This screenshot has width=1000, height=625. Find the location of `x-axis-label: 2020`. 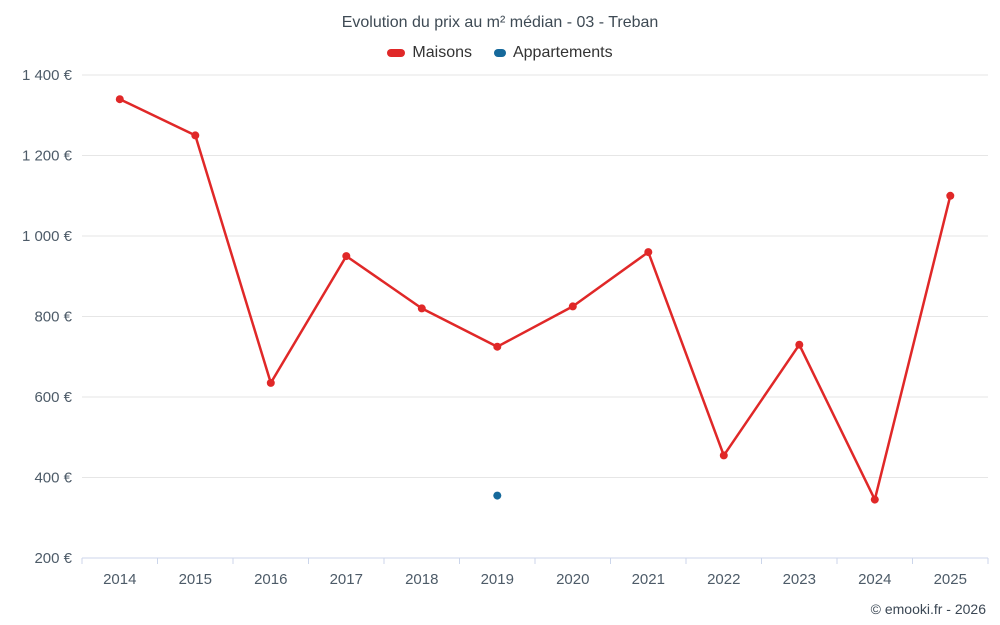

x-axis-label: 2020 is located at coordinates (572, 579).